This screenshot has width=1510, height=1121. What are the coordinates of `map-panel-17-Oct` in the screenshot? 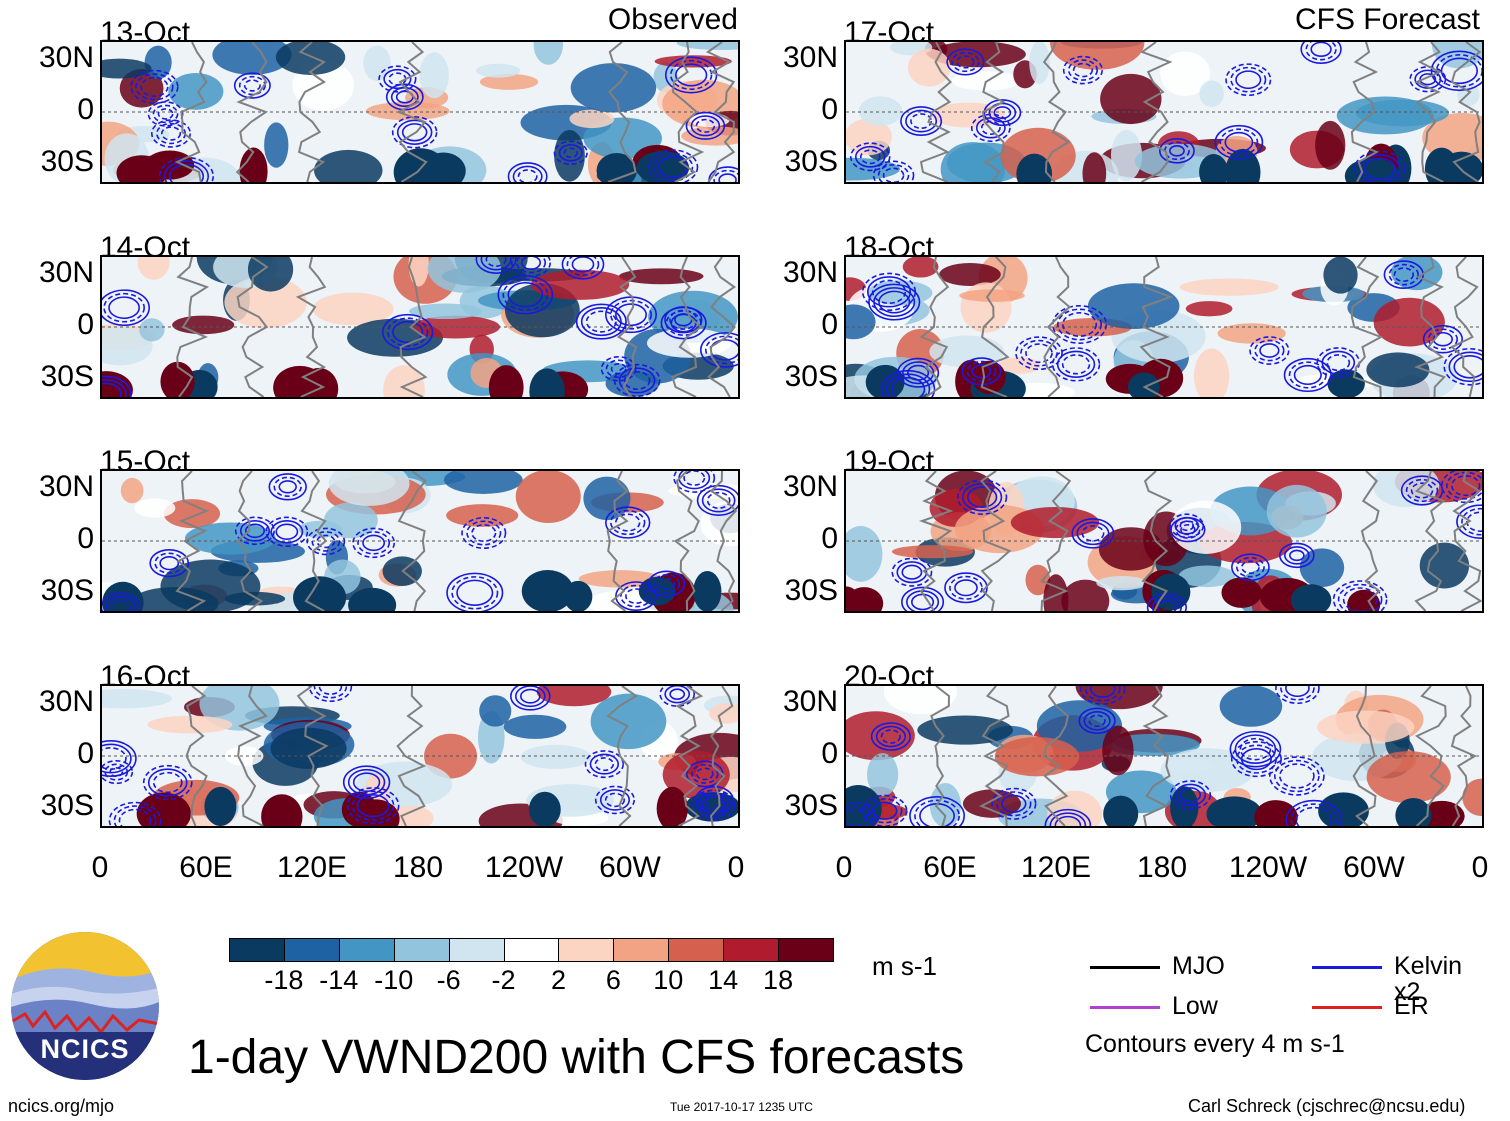 It's located at (1164, 112).